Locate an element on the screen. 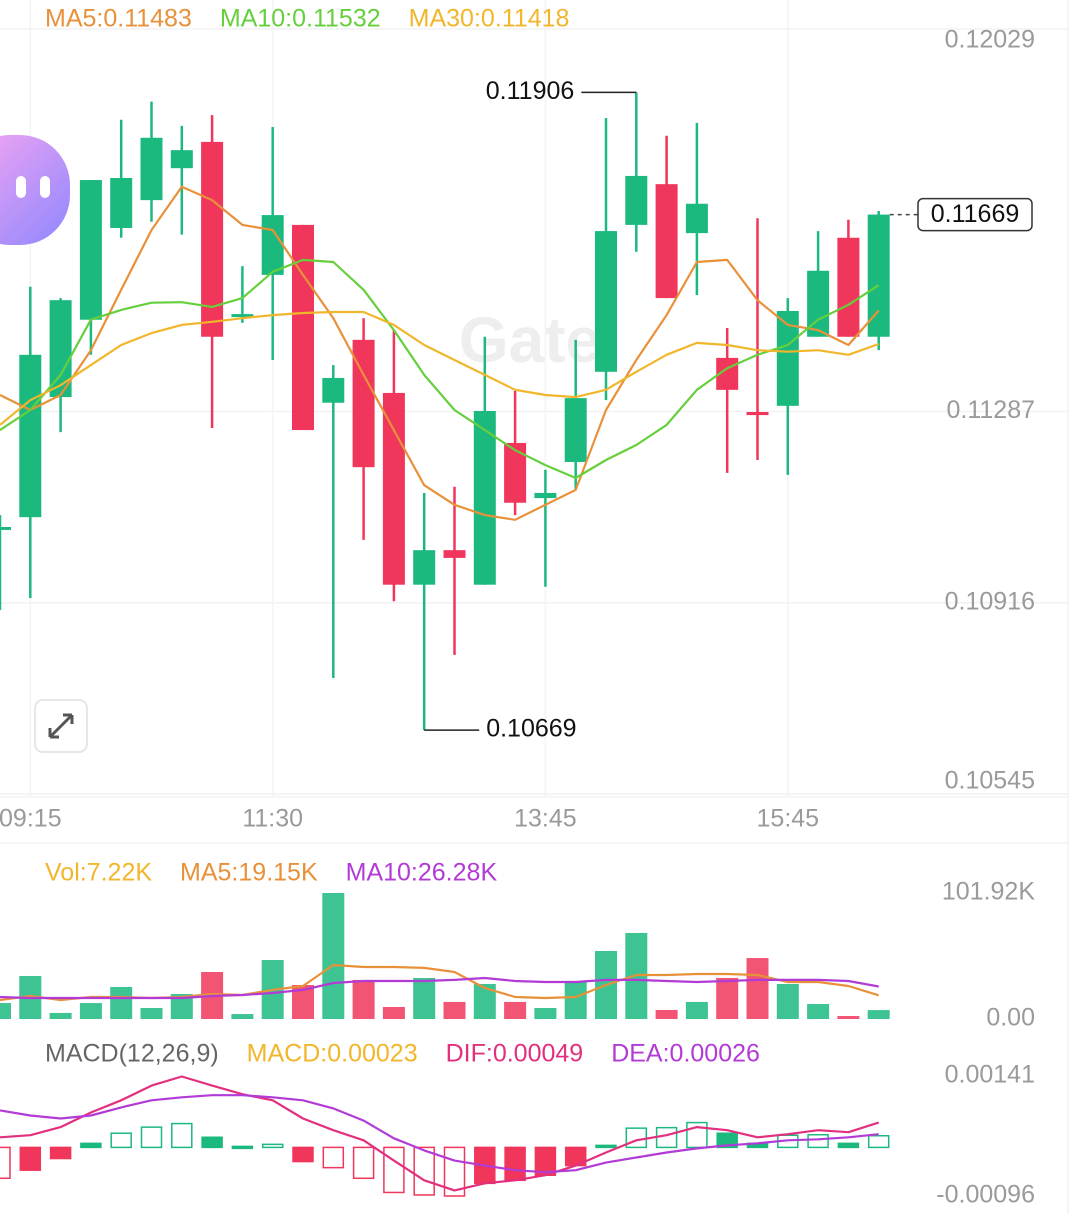 The image size is (1080, 1214). y-tick-label: 0.00141 is located at coordinates (990, 1075).